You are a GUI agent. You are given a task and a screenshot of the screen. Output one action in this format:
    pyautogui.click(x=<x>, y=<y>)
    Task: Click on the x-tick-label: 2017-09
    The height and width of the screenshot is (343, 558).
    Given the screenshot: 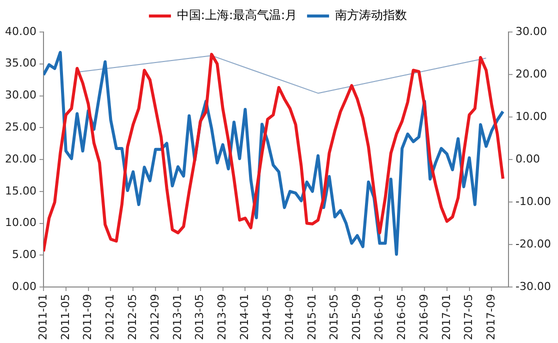 What is the action you would take?
    pyautogui.click(x=491, y=317)
    